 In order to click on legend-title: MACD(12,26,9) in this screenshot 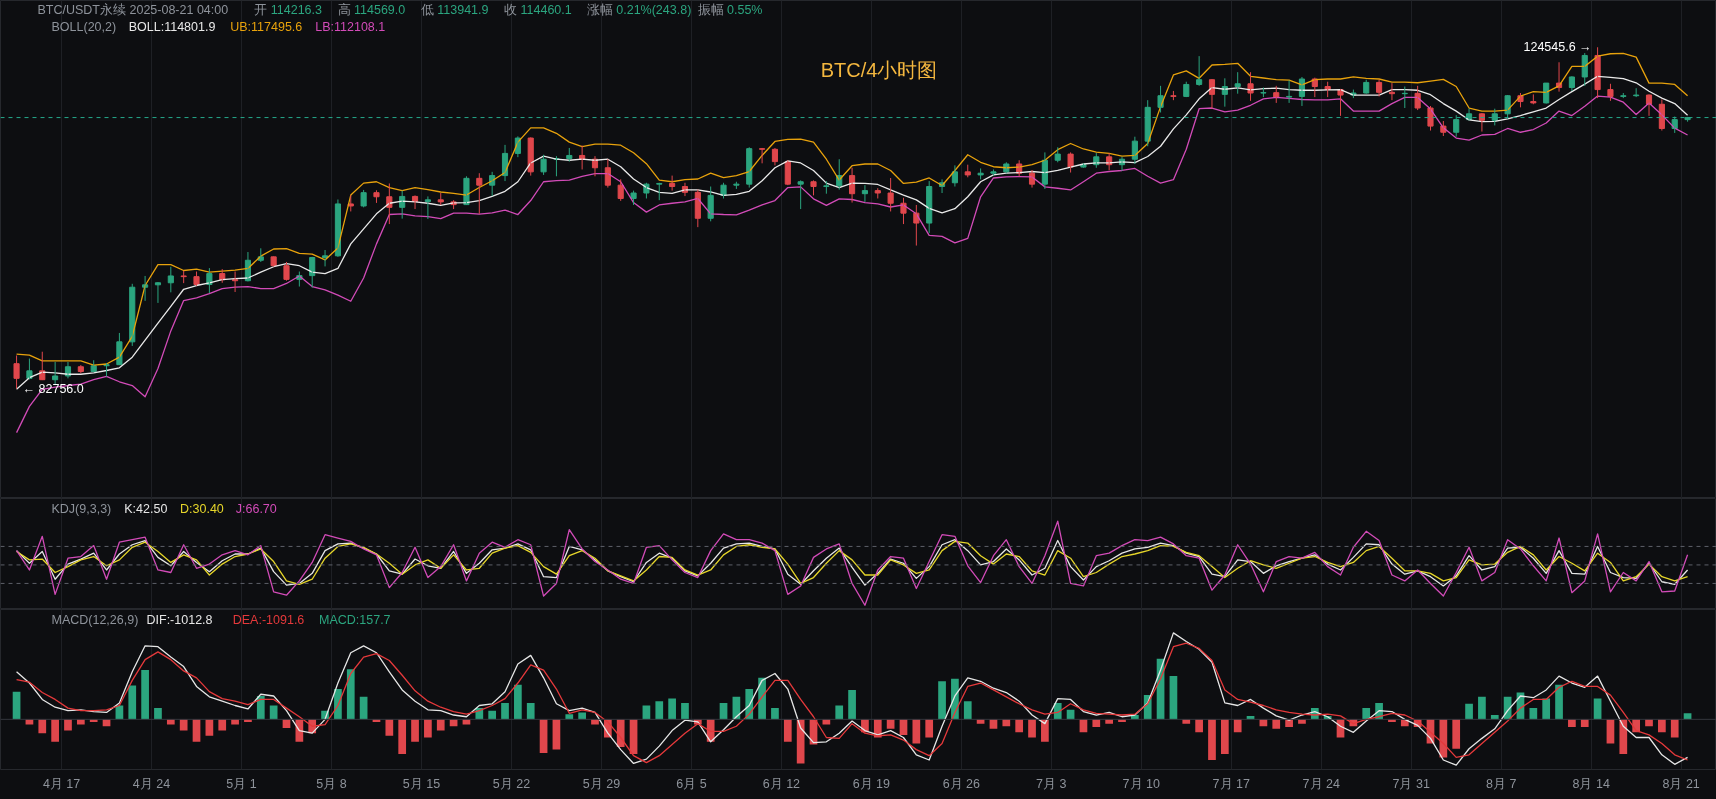, I will do `click(95, 619)`.